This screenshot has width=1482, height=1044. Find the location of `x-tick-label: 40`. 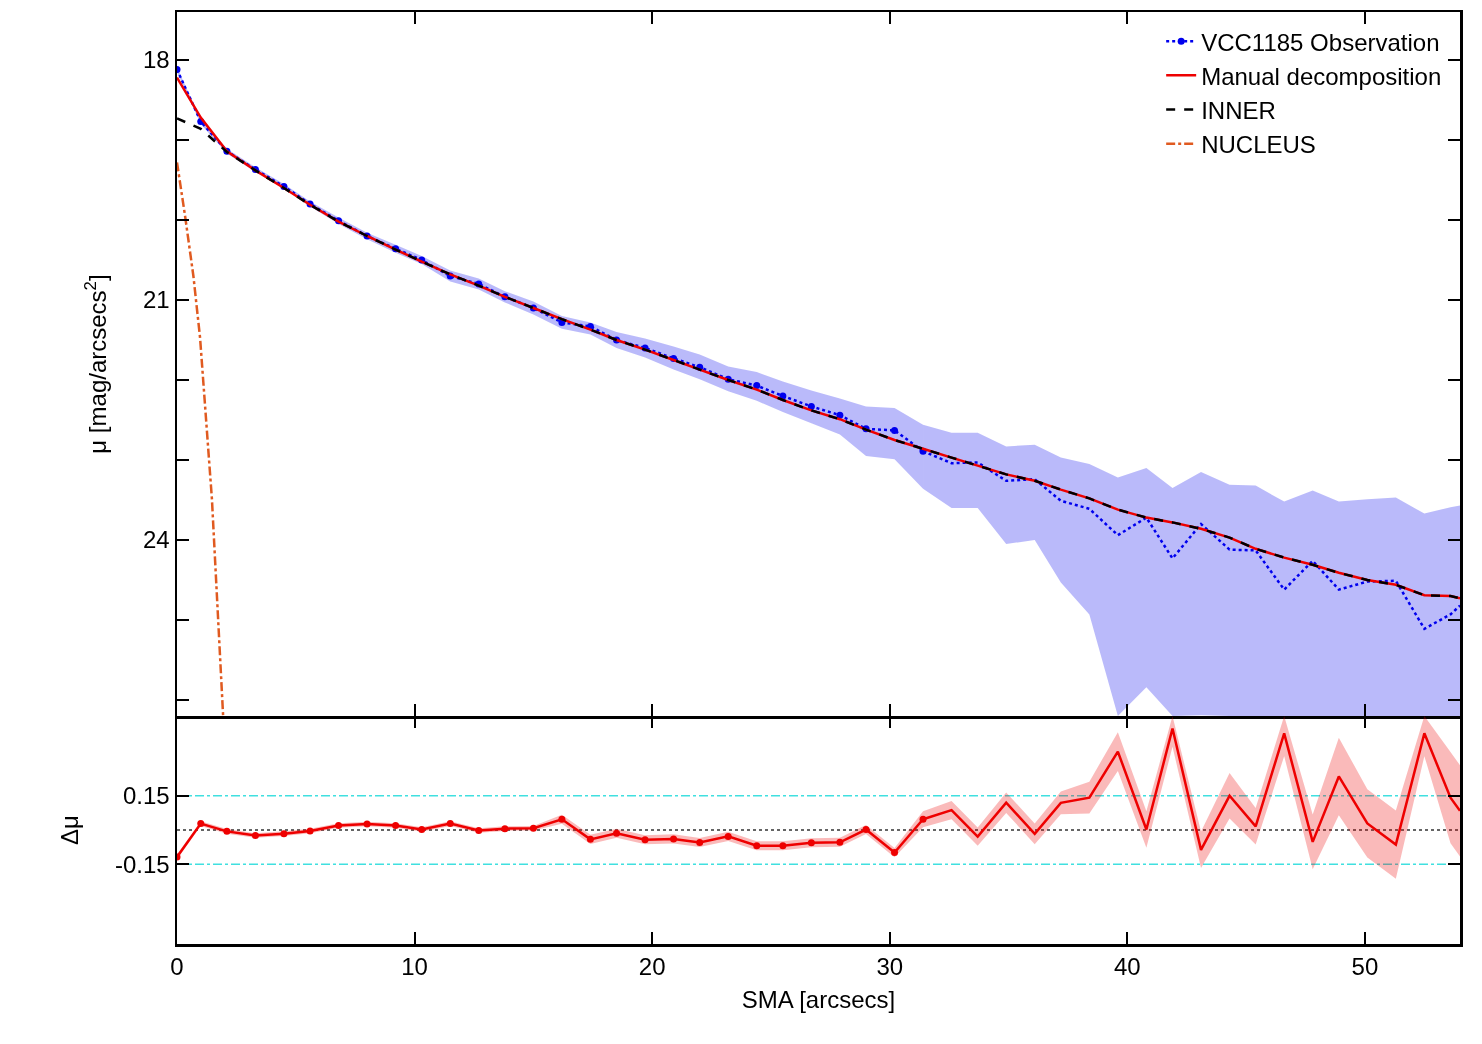

x-tick-label: 40 is located at coordinates (1127, 967).